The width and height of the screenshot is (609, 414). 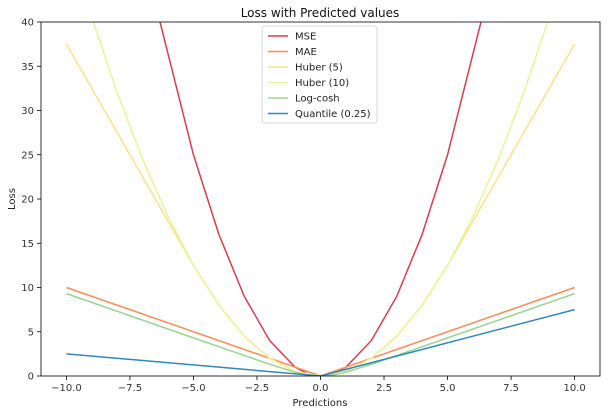 What do you see at coordinates (319, 68) in the screenshot?
I see `legend-label-2: Huber (5)` at bounding box center [319, 68].